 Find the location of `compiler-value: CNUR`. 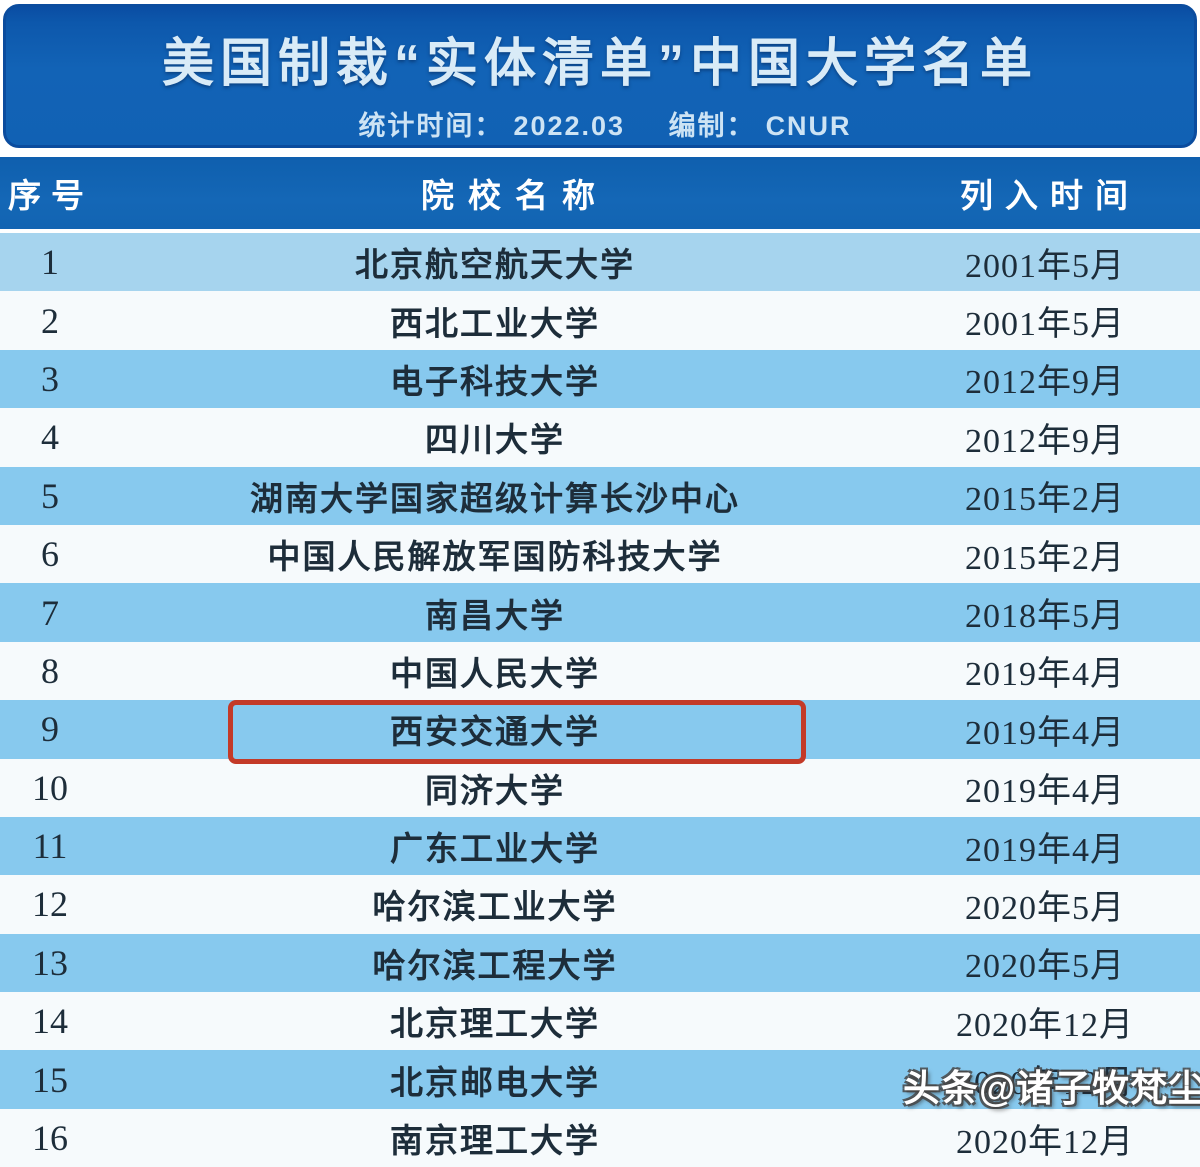

compiler-value: CNUR is located at coordinates (808, 126).